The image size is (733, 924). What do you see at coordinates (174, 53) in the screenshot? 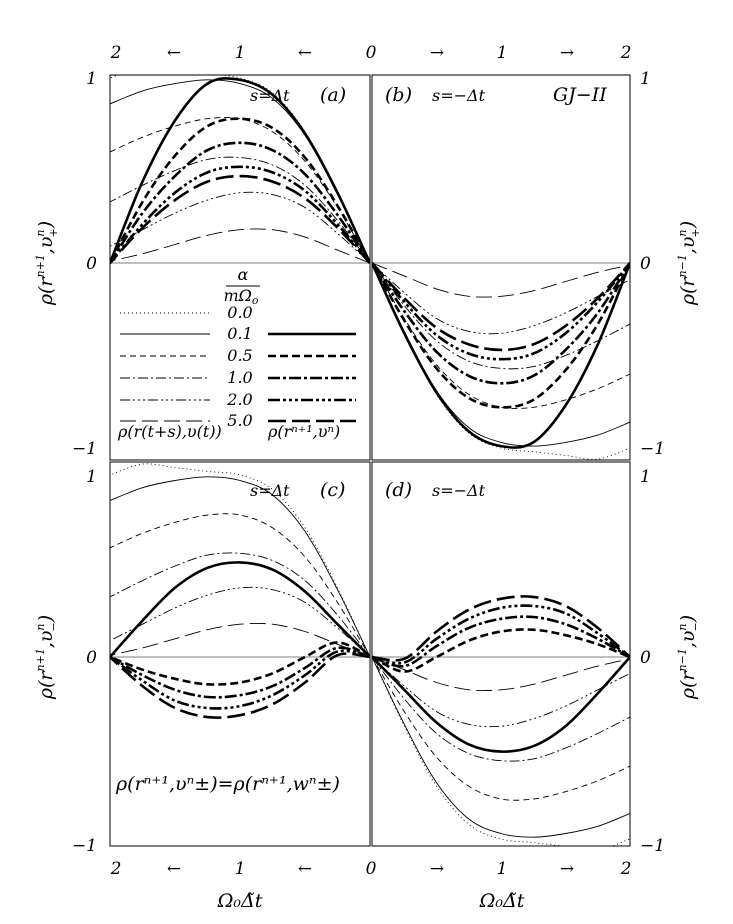
I see `top-arrow-left-1: ←` at bounding box center [174, 53].